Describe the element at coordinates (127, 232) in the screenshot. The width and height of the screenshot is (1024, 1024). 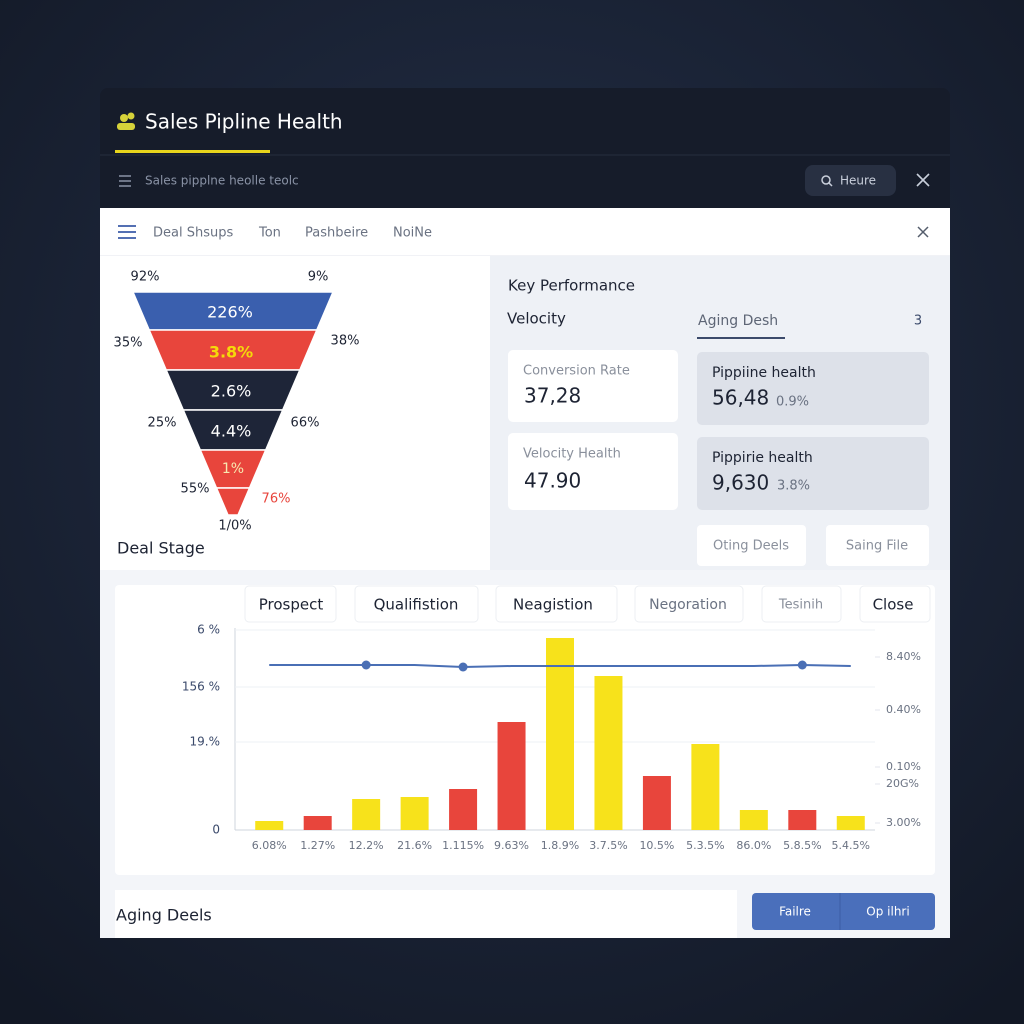
I see `tab-menu-icon` at that location.